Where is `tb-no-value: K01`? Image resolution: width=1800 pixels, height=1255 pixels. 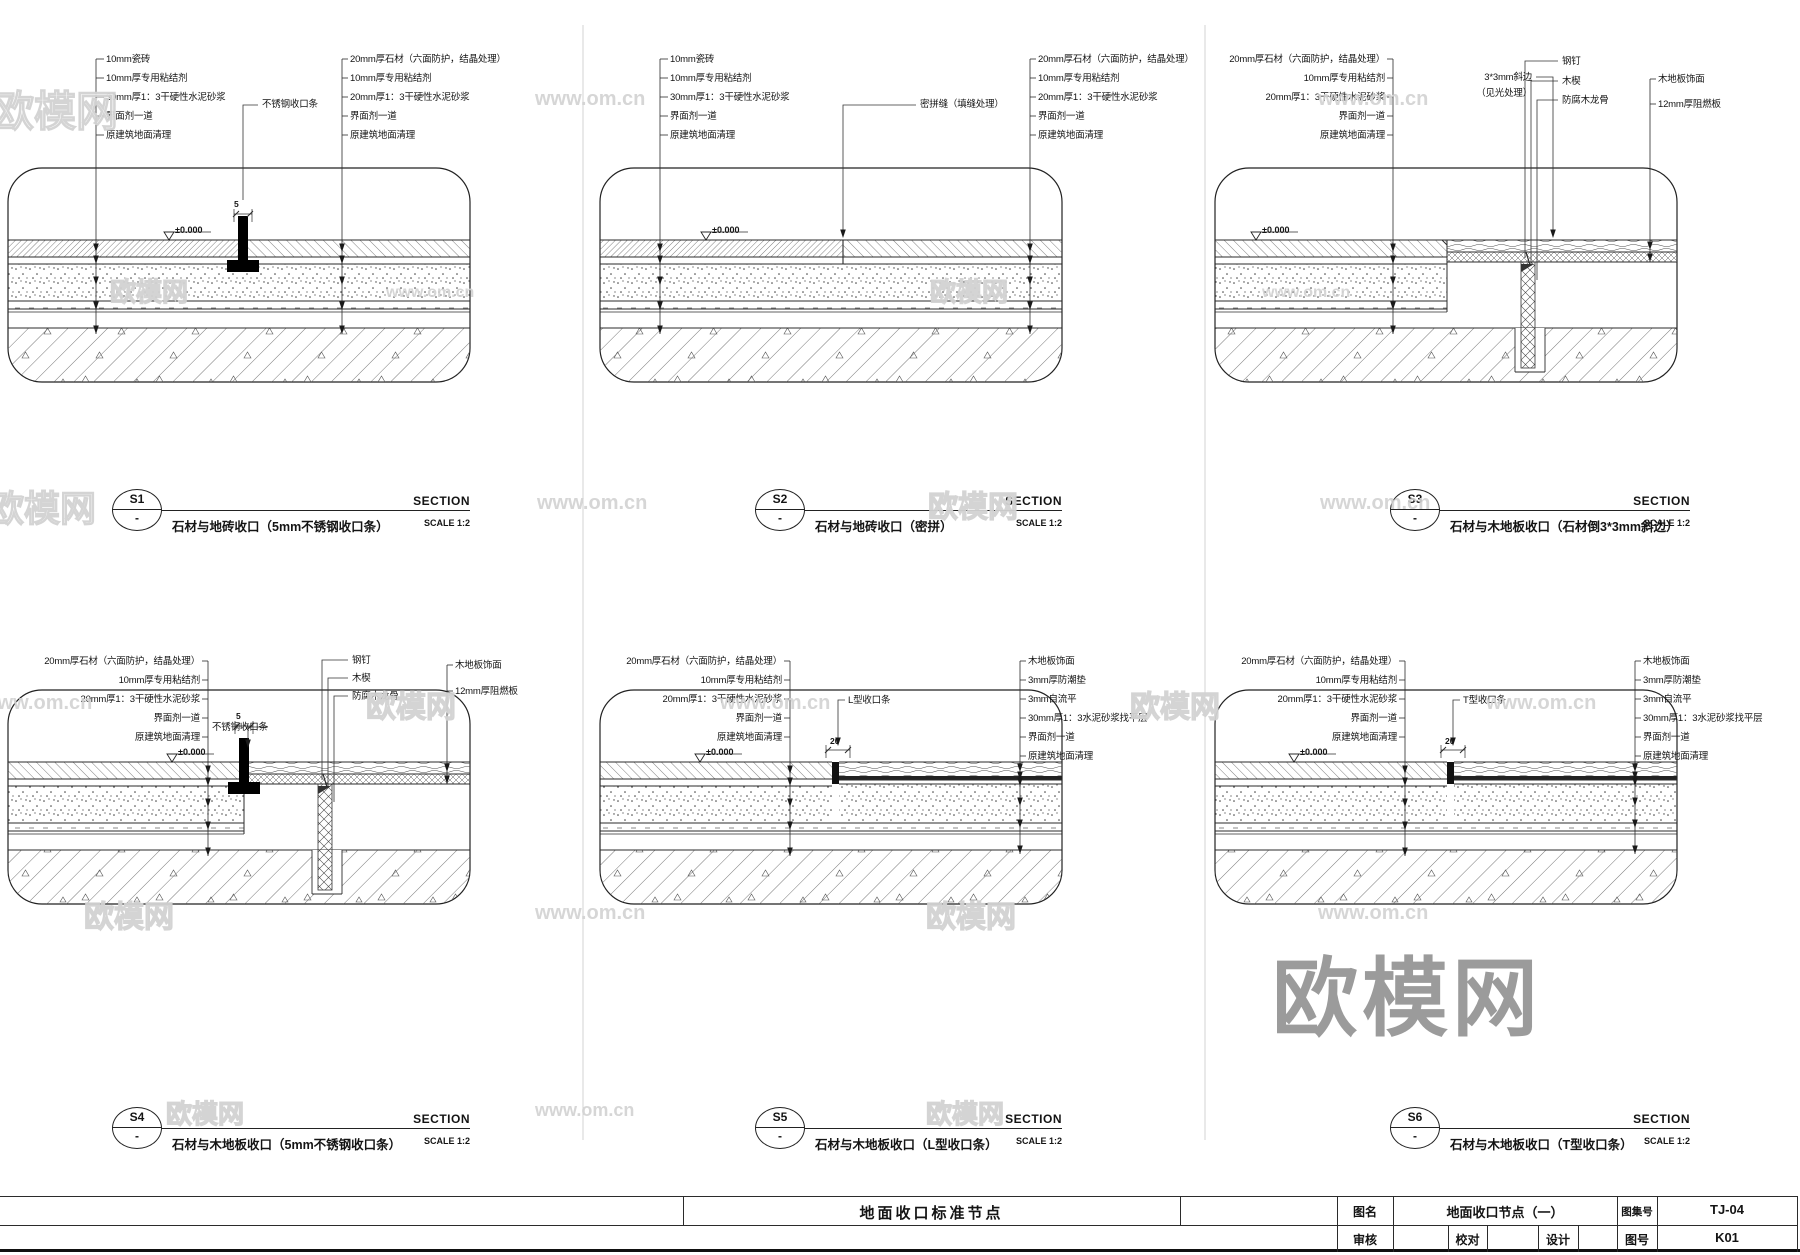
tb-no-value: K01 is located at coordinates (1727, 1237).